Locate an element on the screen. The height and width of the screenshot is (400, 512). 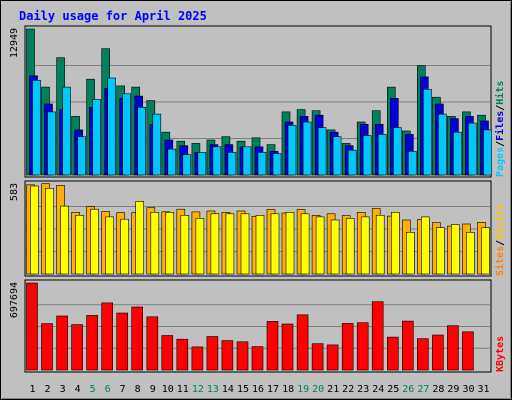
series-label-part-3: / is located at coordinates (500, 108).